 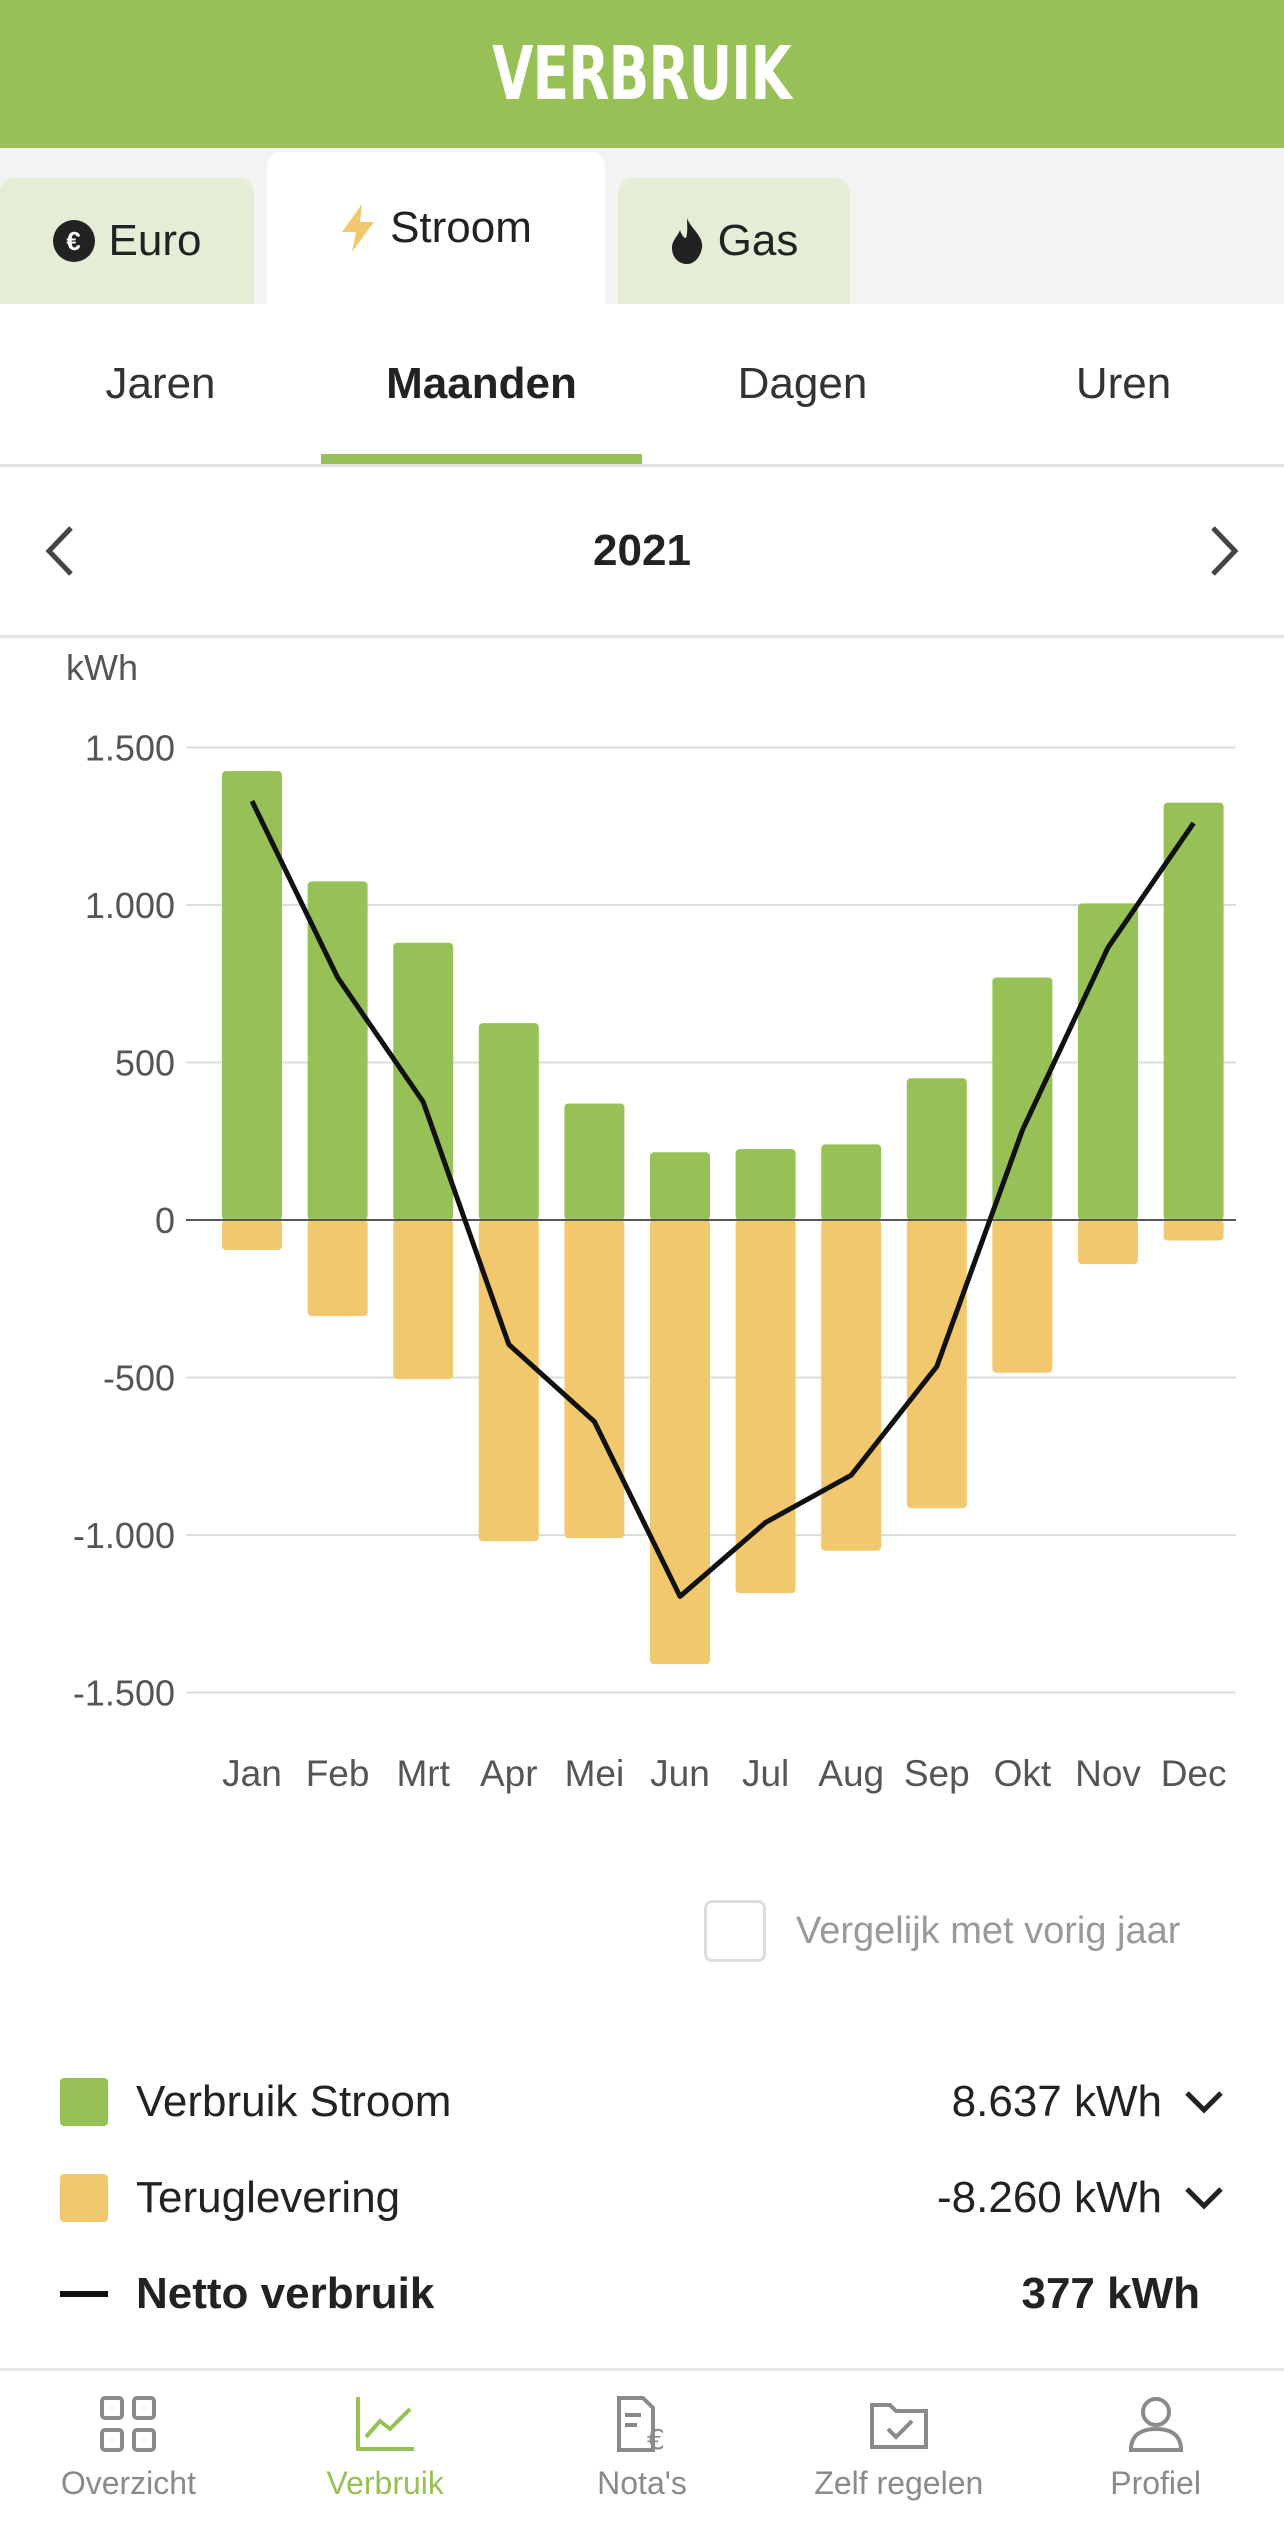 I want to click on y-axis-label: kWh, so click(x=102, y=667).